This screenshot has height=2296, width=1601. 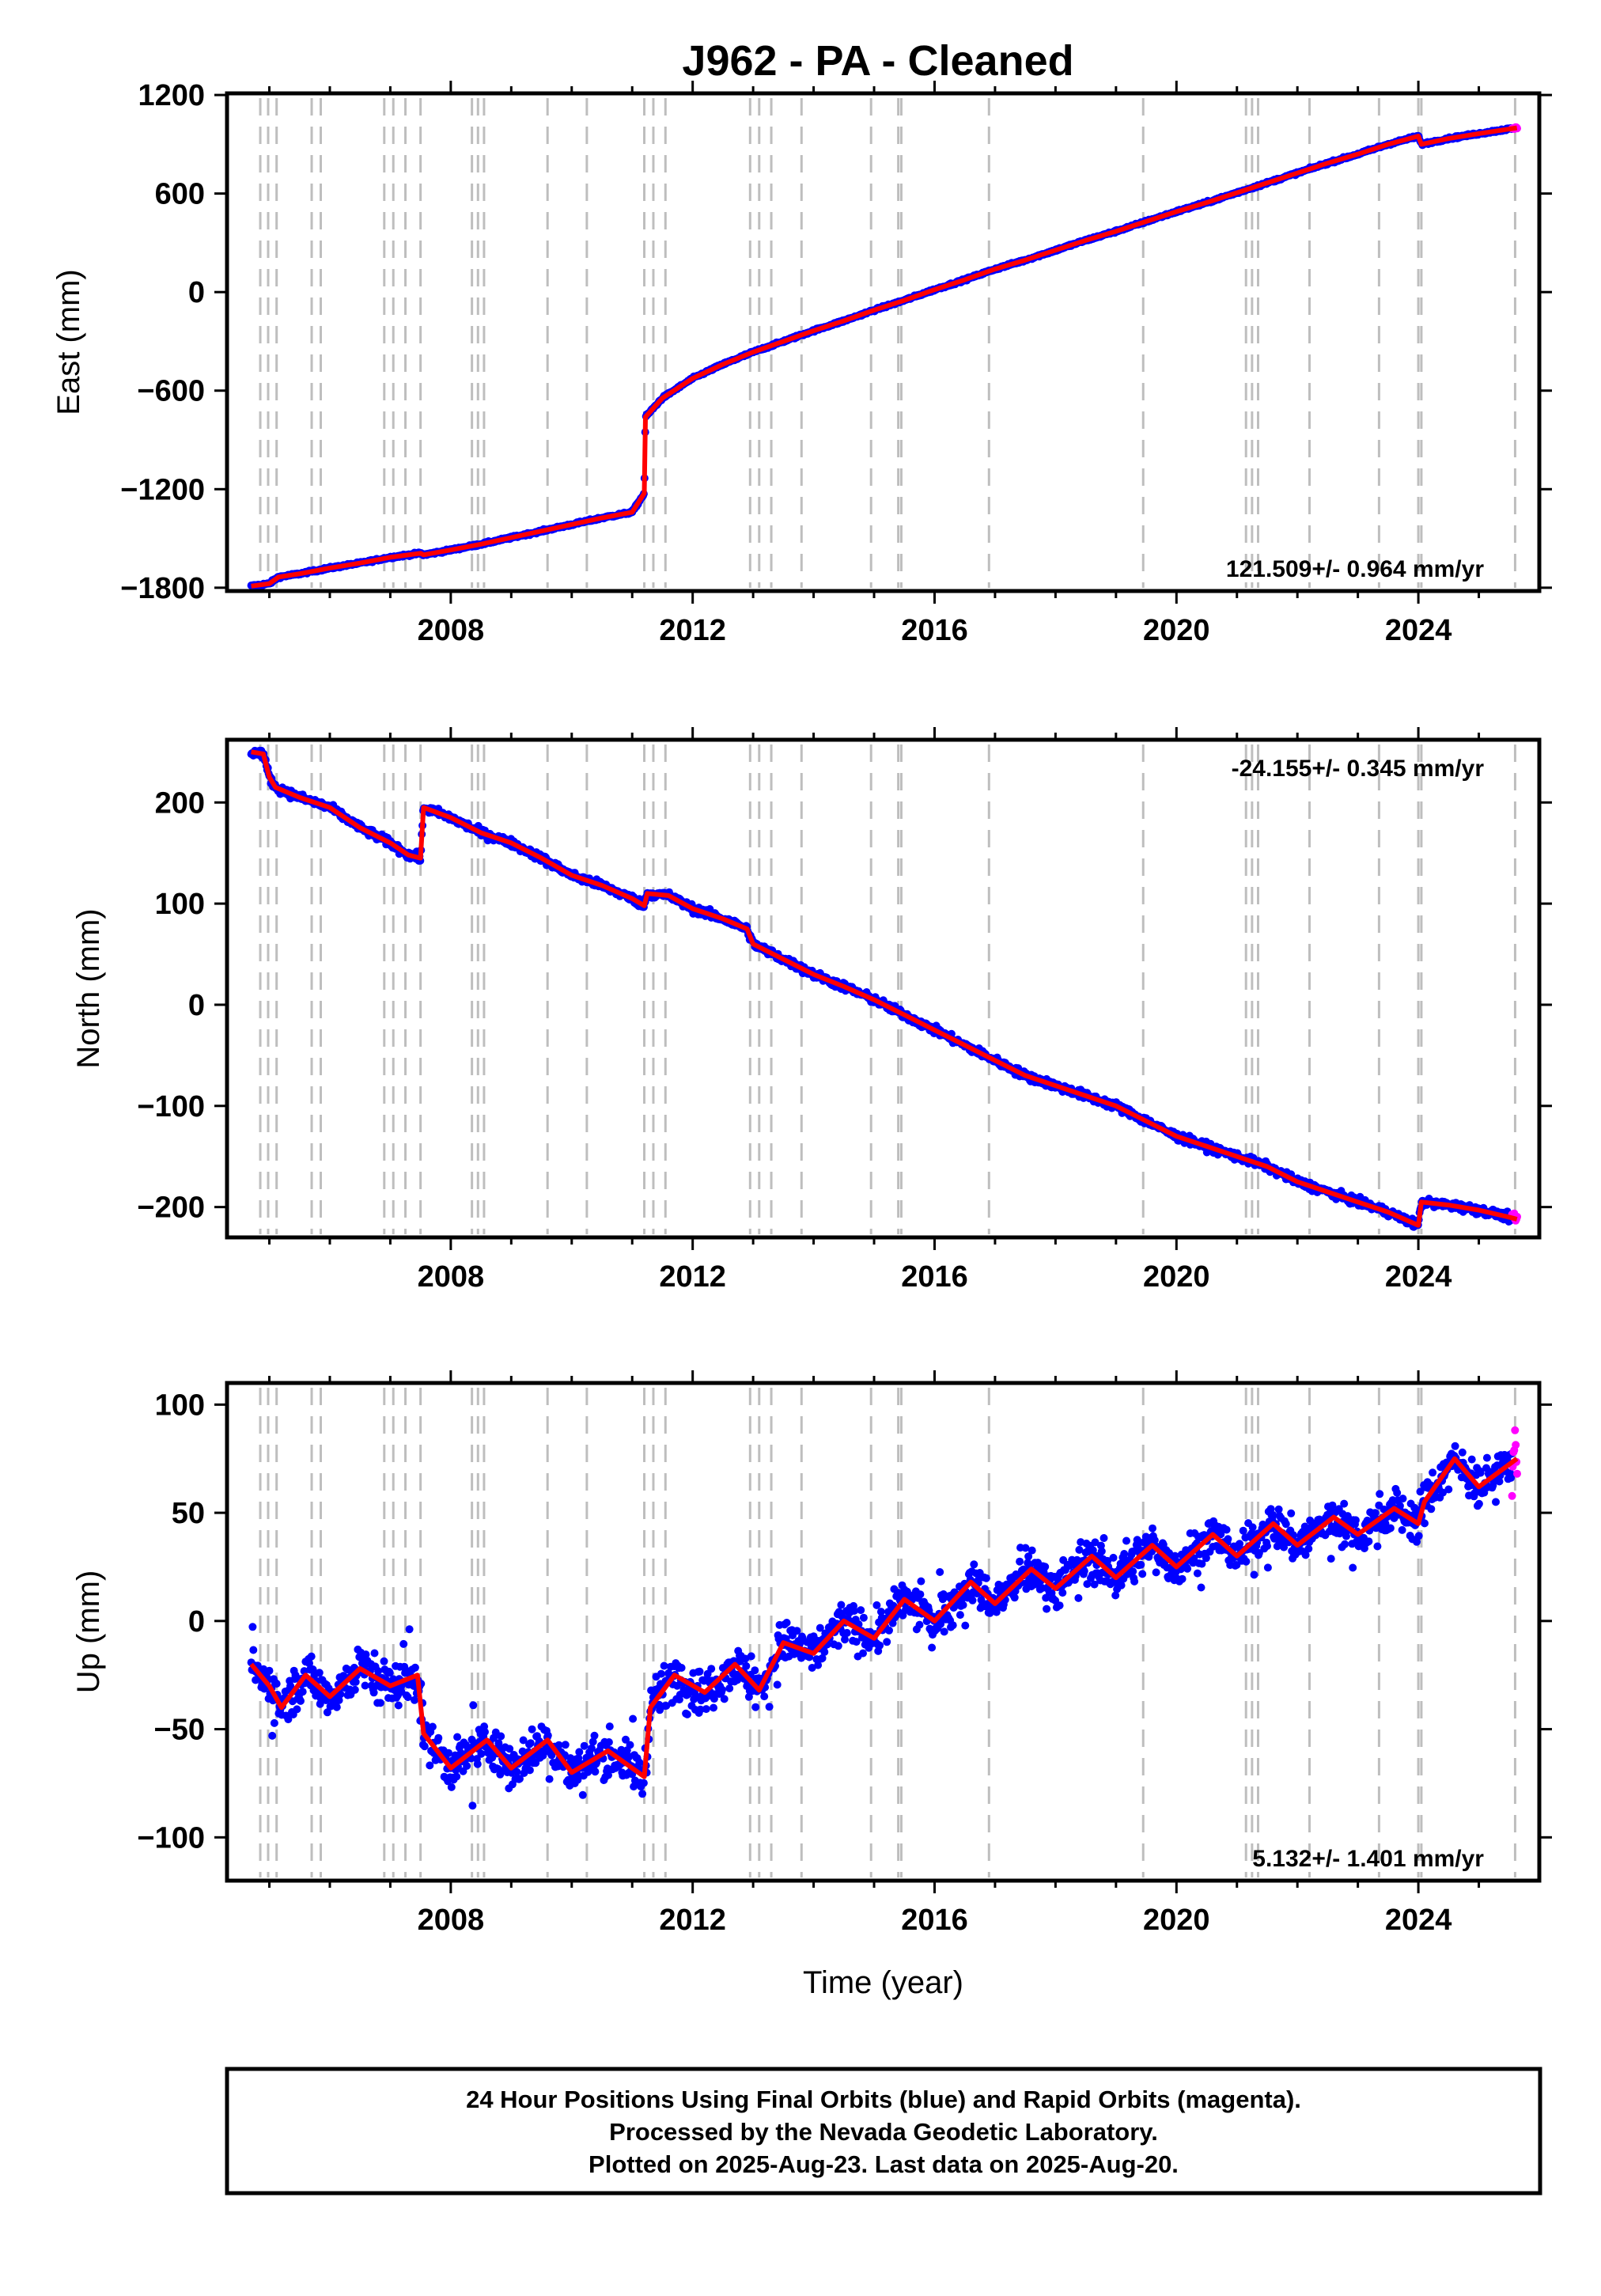 I want to click on x-tick-label: 2008, so click(x=452, y=1277).